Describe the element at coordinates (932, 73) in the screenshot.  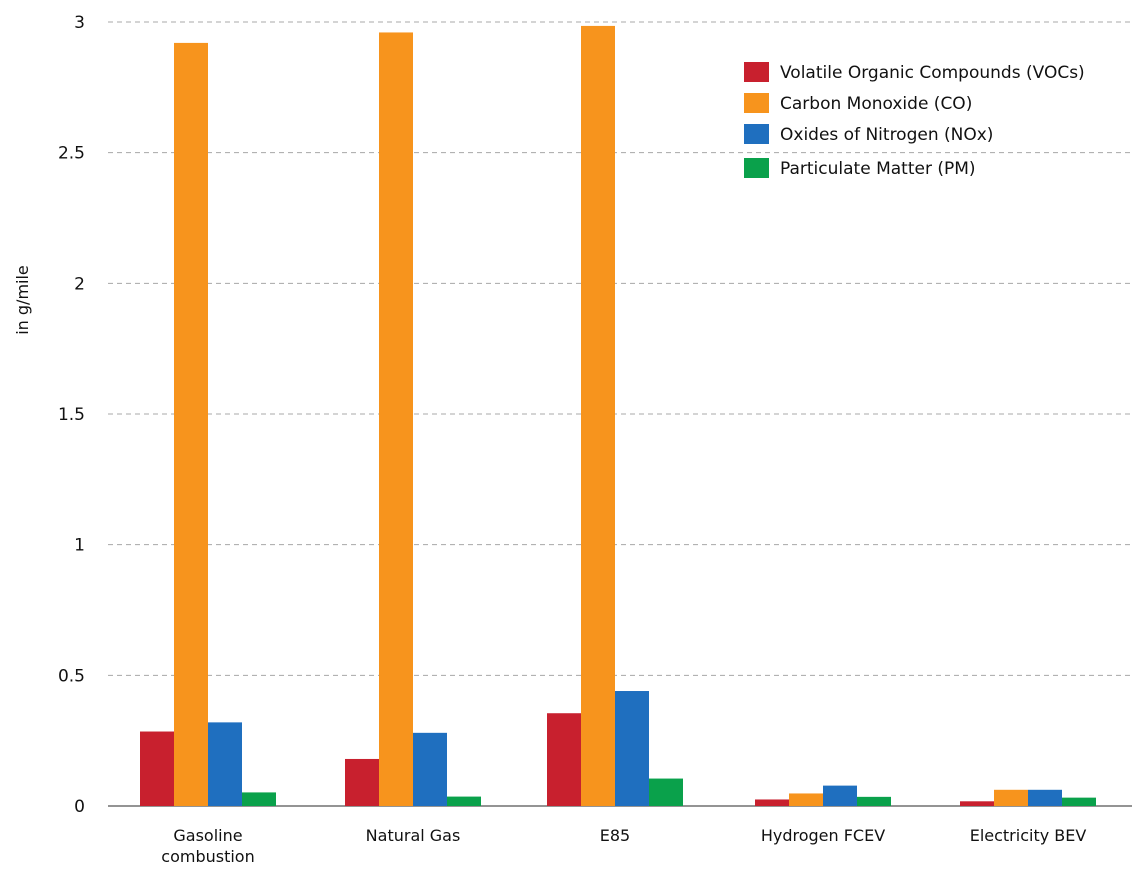
I see `legend-label: Volatile Organic Compounds (VOCs)` at that location.